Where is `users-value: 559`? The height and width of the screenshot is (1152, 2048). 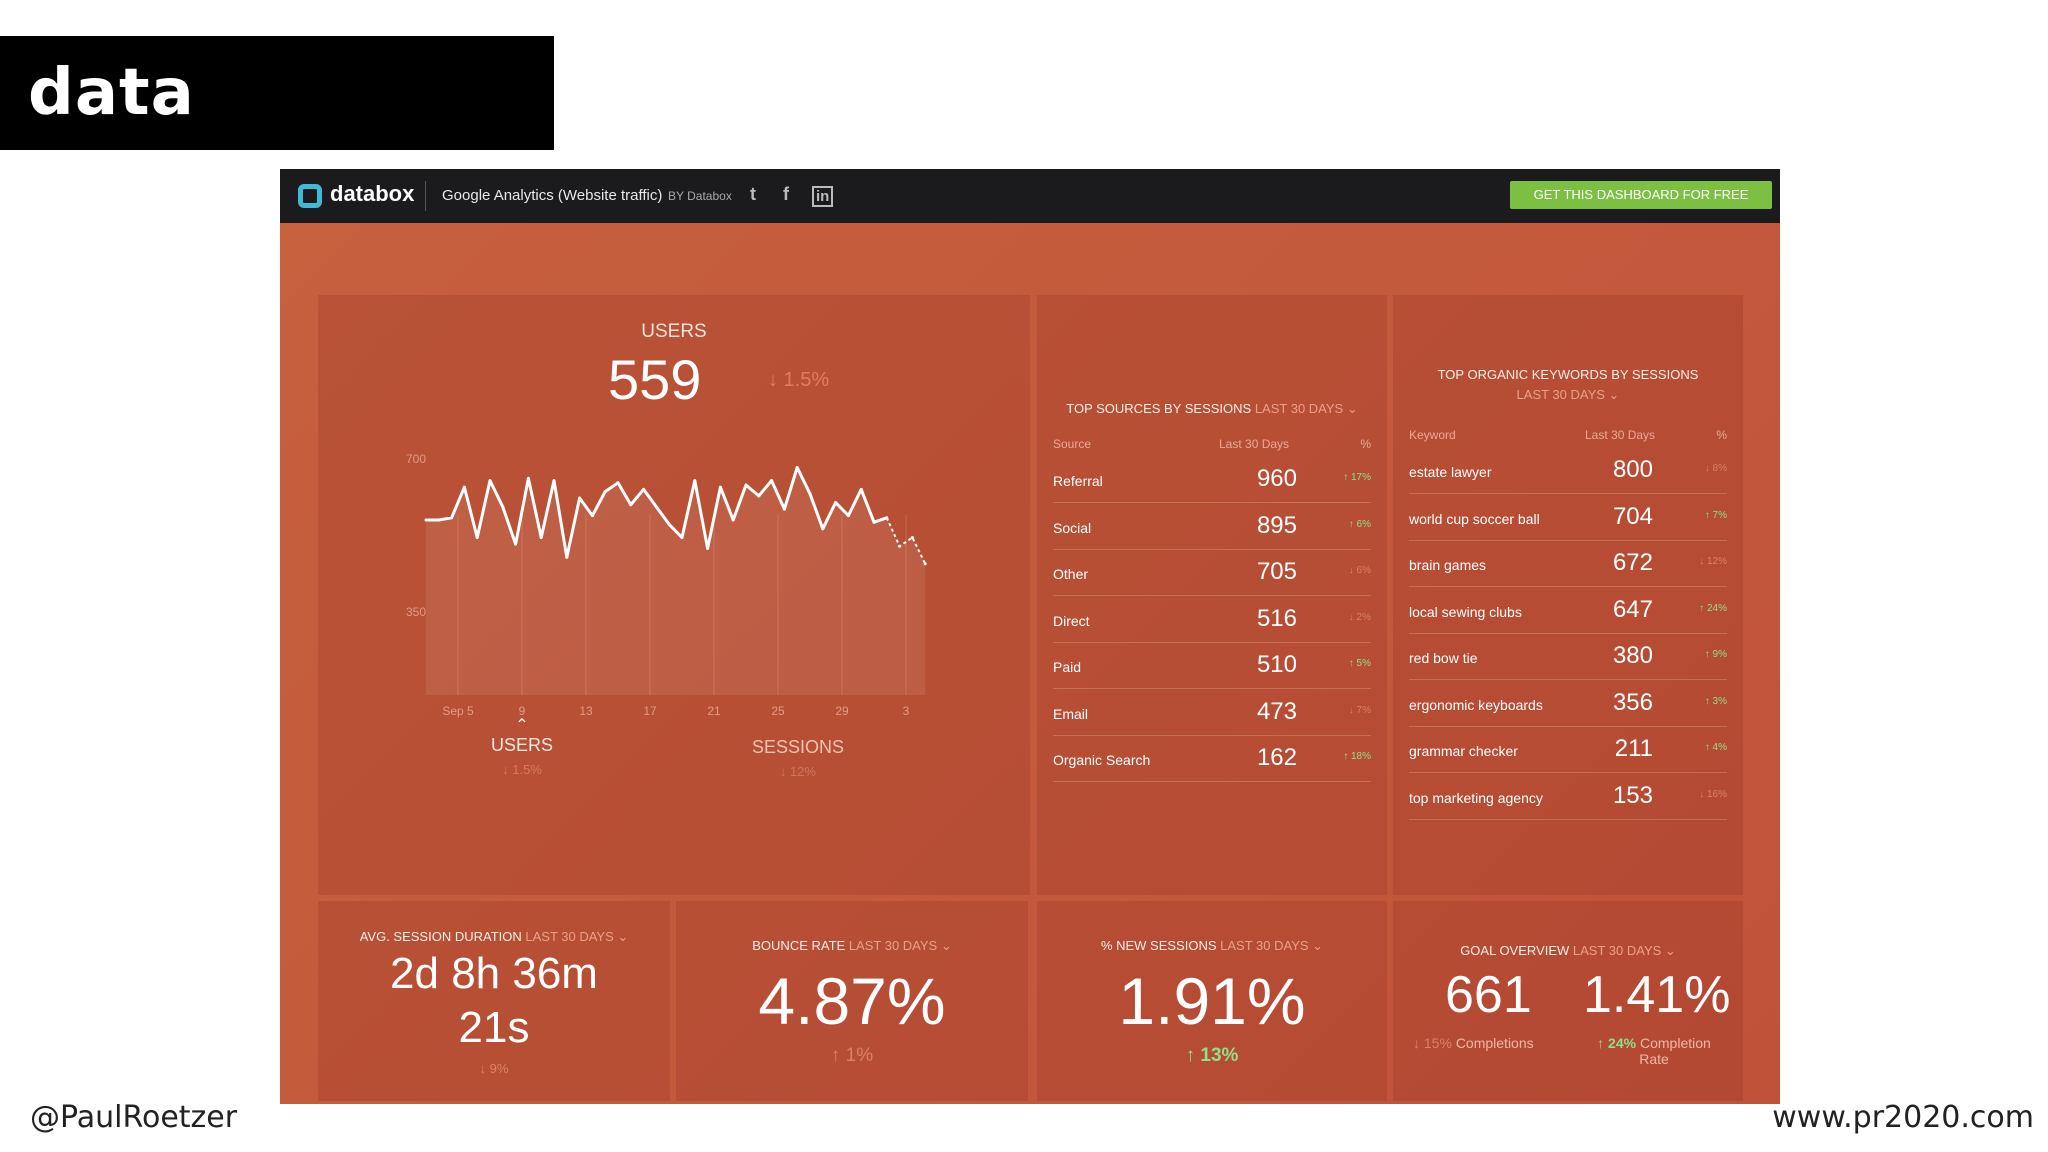 users-value: 559 is located at coordinates (655, 379).